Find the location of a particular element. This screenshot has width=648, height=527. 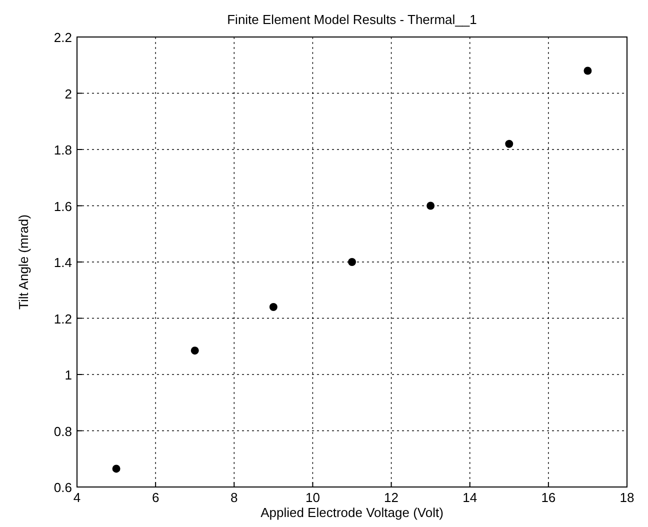

y-tick-label: 1.2 is located at coordinates (63, 318).